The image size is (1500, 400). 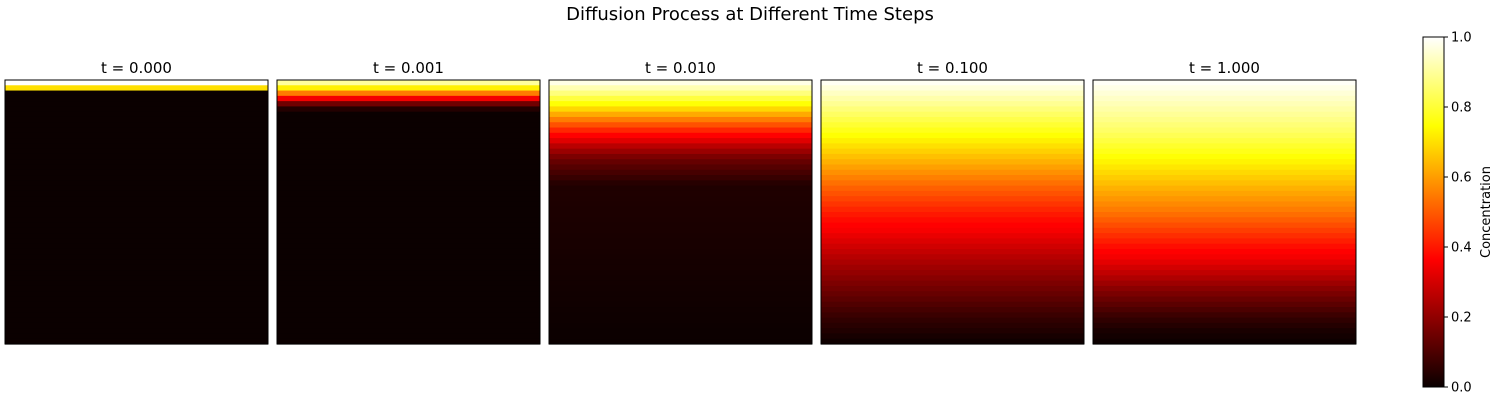 I want to click on panel-frame, so click(x=952, y=212).